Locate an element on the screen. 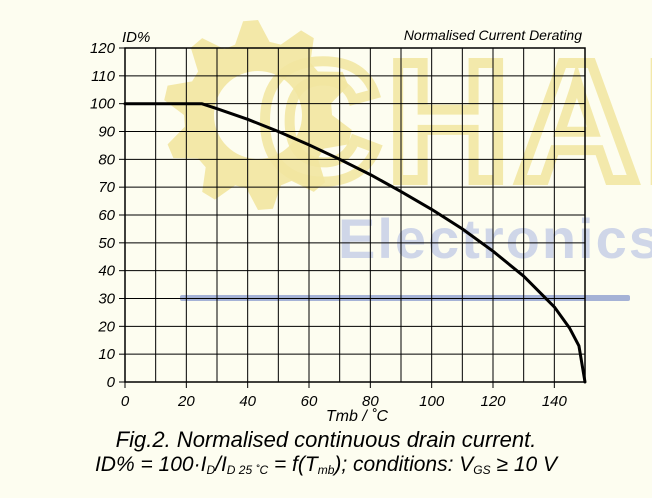 The image size is (652, 498). y-tick-label: 10 is located at coordinates (106, 354).